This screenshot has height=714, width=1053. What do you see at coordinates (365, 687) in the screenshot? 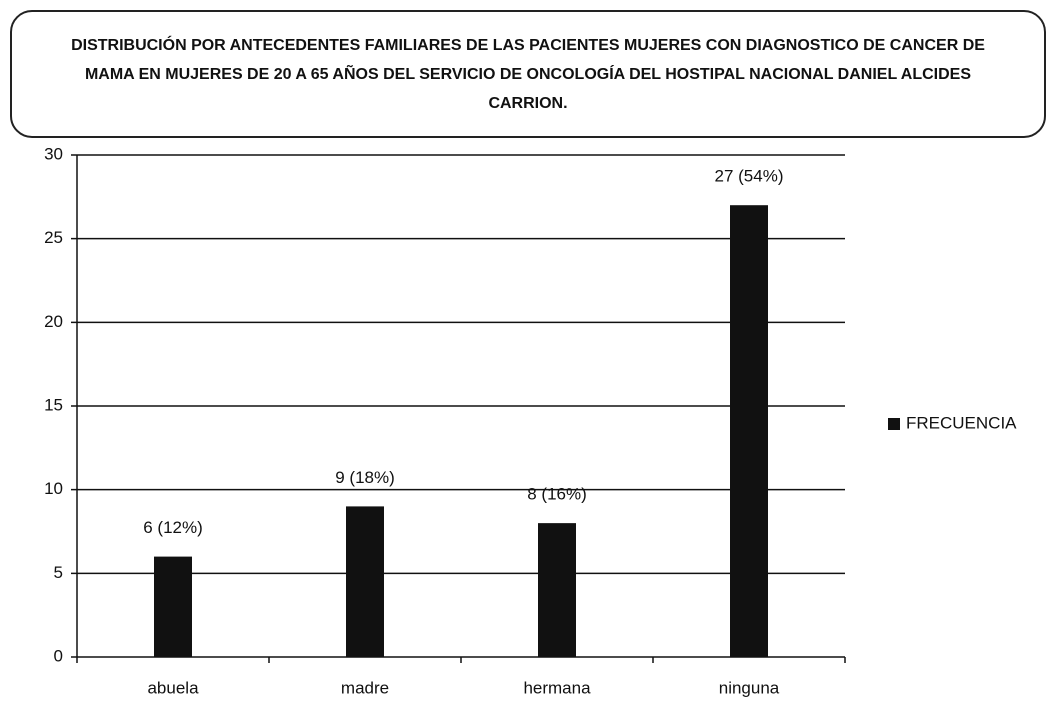
I see `x-tick-label: madre` at bounding box center [365, 687].